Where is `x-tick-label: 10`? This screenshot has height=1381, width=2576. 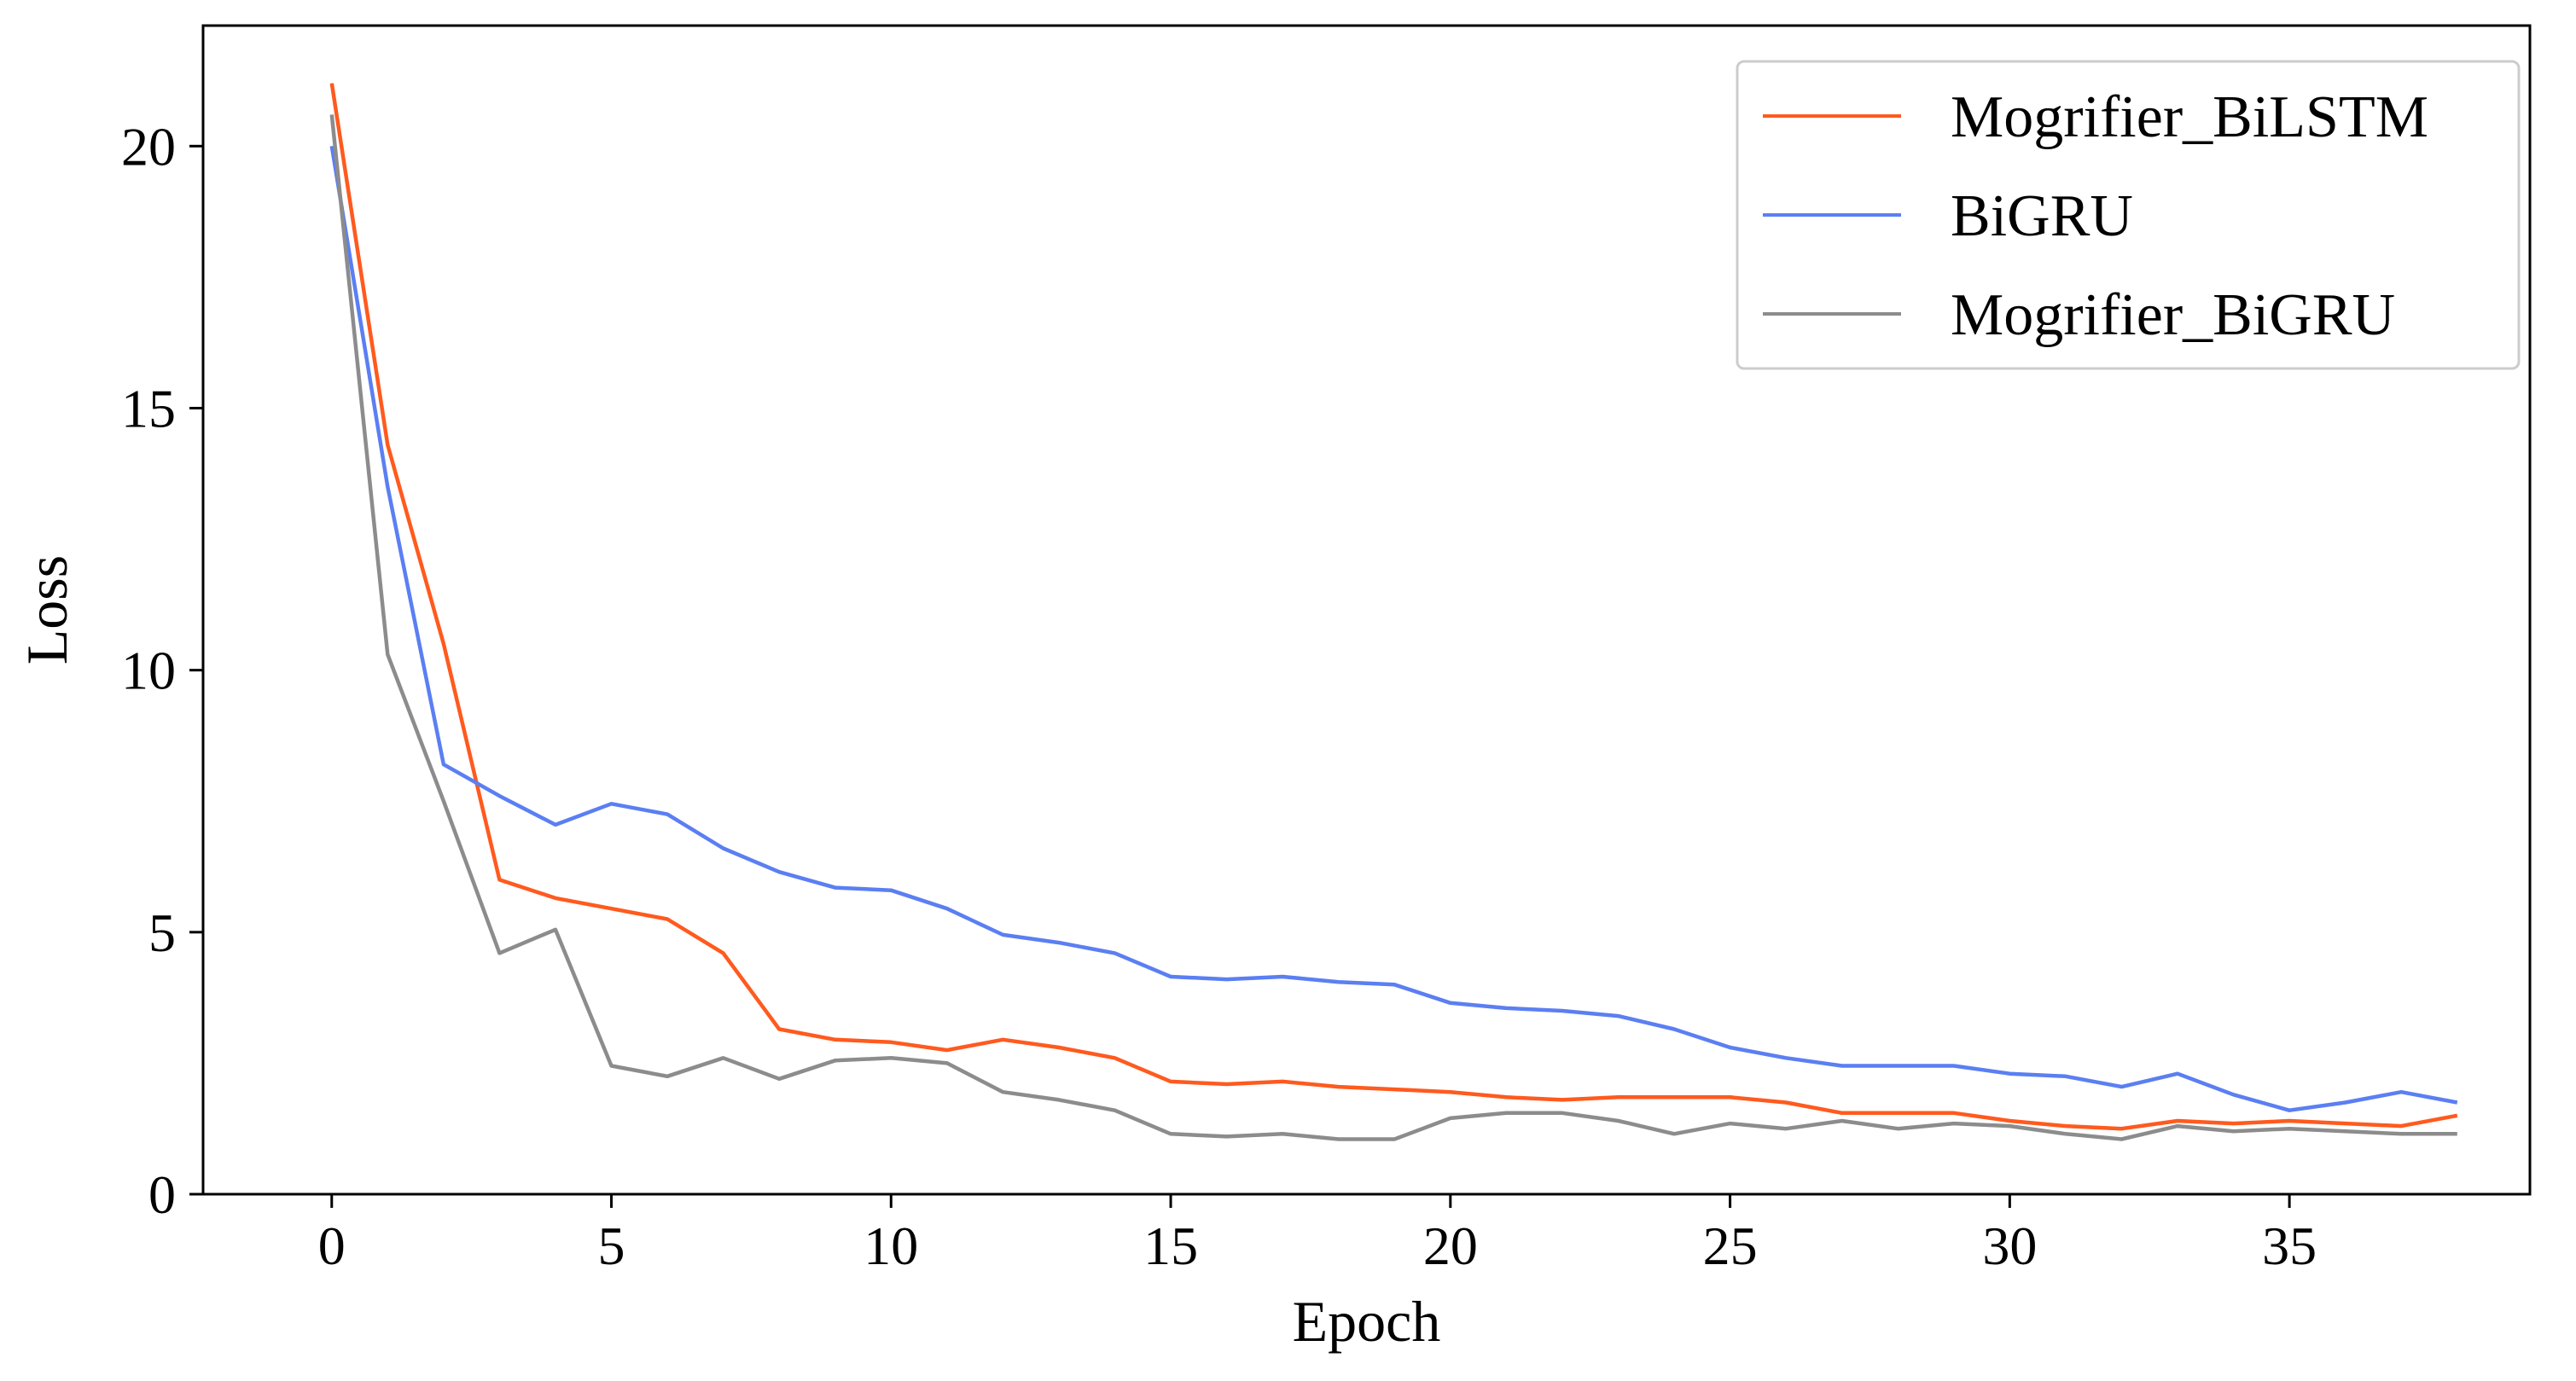 x-tick-label: 10 is located at coordinates (891, 1246).